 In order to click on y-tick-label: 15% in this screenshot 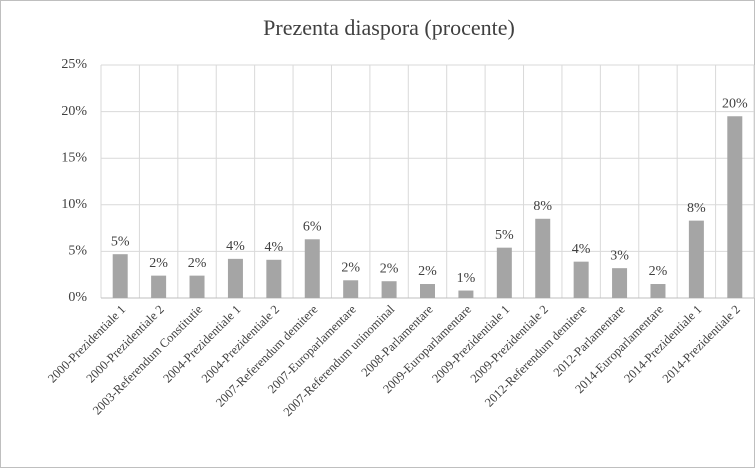, I will do `click(74, 157)`.